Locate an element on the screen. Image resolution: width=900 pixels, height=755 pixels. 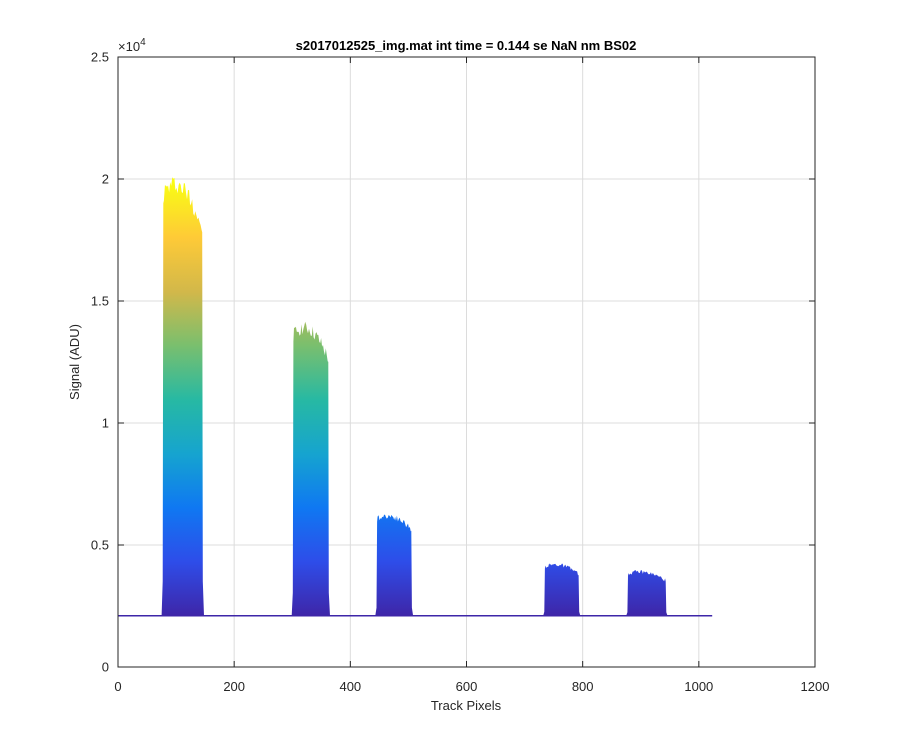
x-tick-label: 200 is located at coordinates (234, 686).